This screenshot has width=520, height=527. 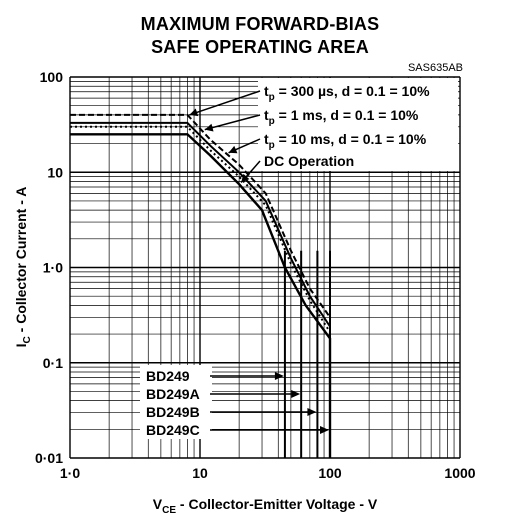 What do you see at coordinates (200, 473) in the screenshot?
I see `x-tick-label: 10` at bounding box center [200, 473].